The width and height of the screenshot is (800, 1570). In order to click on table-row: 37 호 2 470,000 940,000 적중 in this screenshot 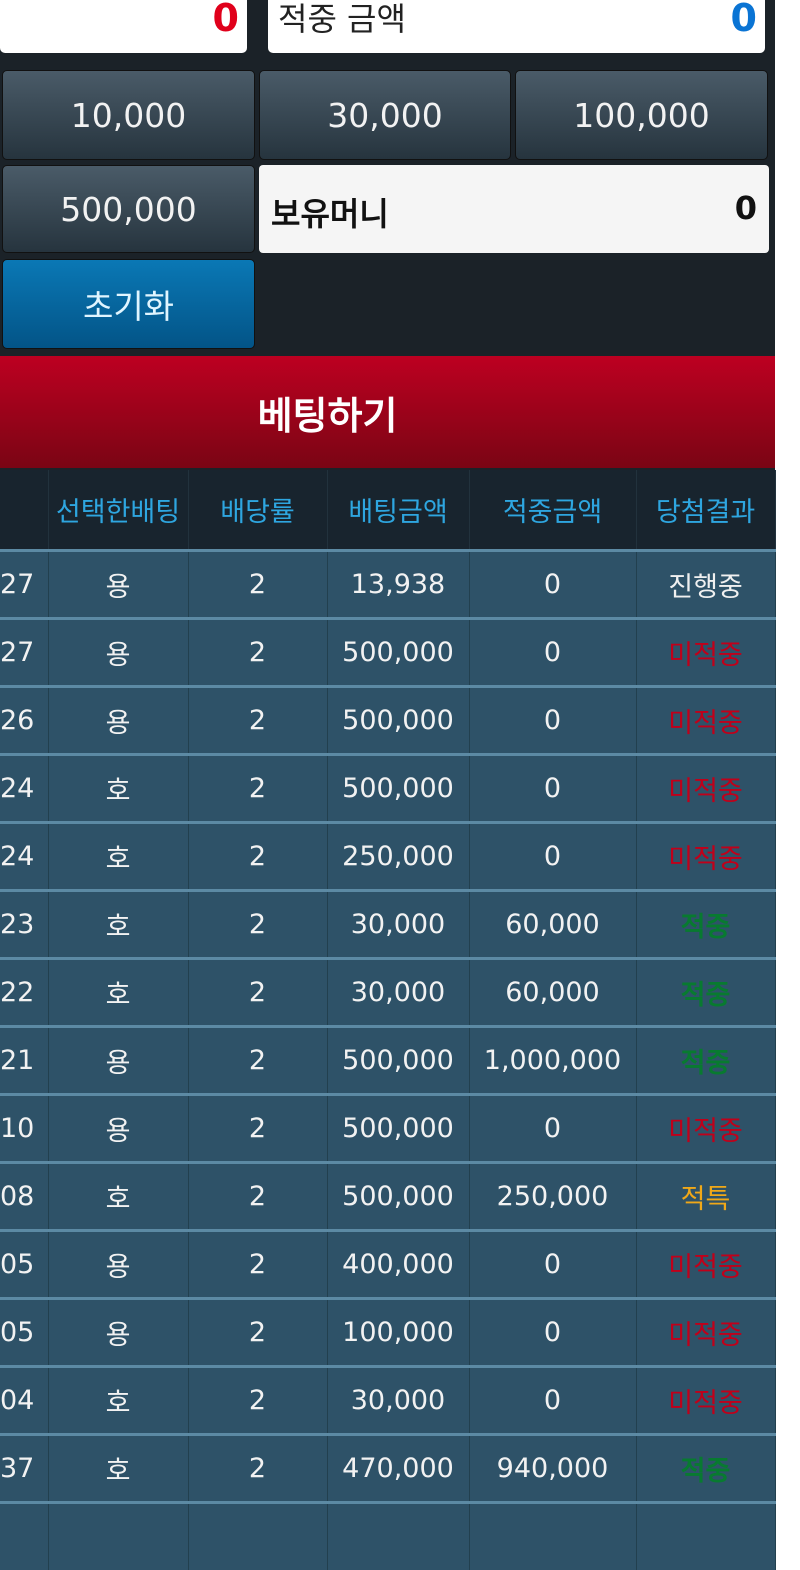, I will do `click(388, 1467)`.